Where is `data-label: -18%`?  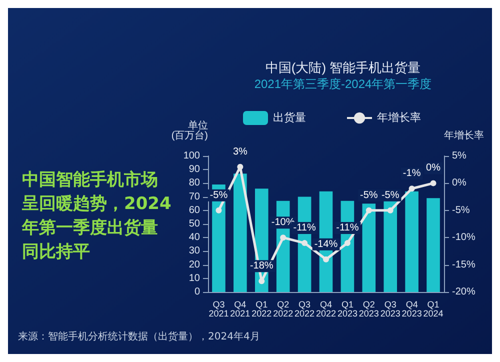
data-label: -18% is located at coordinates (262, 266).